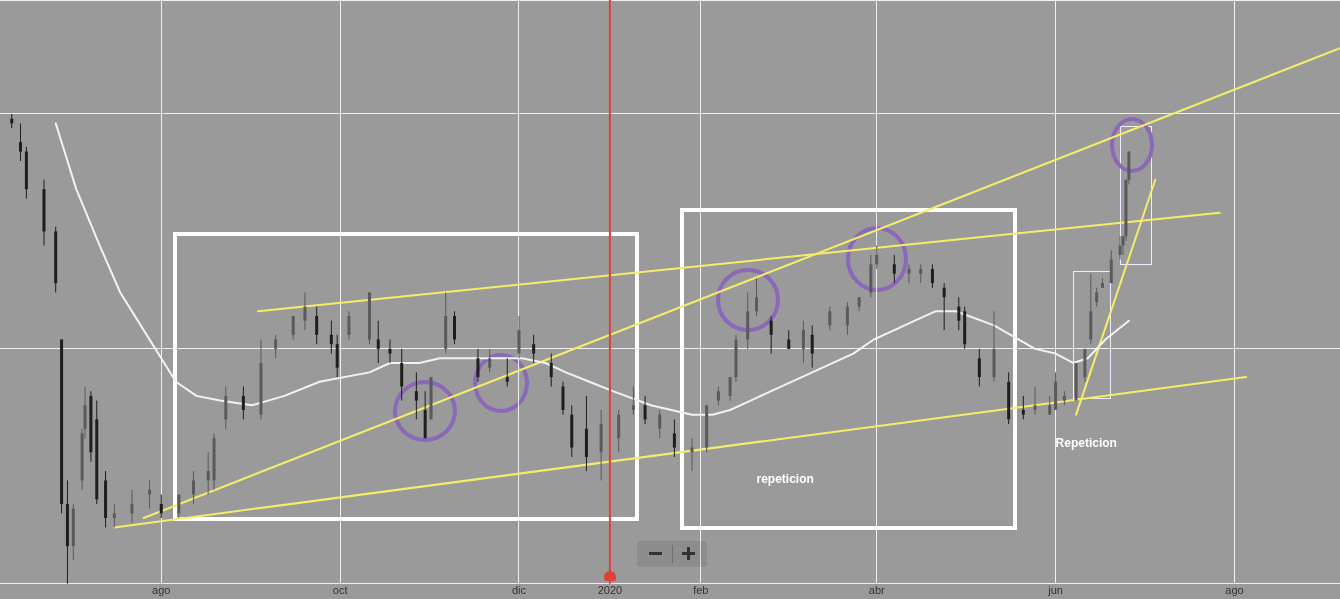 Image resolution: width=1340 pixels, height=599 pixels. I want to click on x-tick-label: feb, so click(701, 590).